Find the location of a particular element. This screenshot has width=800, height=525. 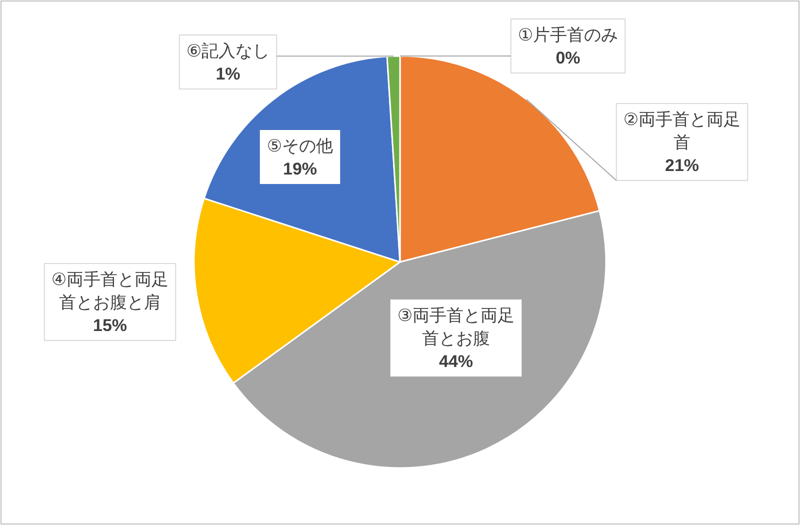

data-label: 44% is located at coordinates (456, 361).